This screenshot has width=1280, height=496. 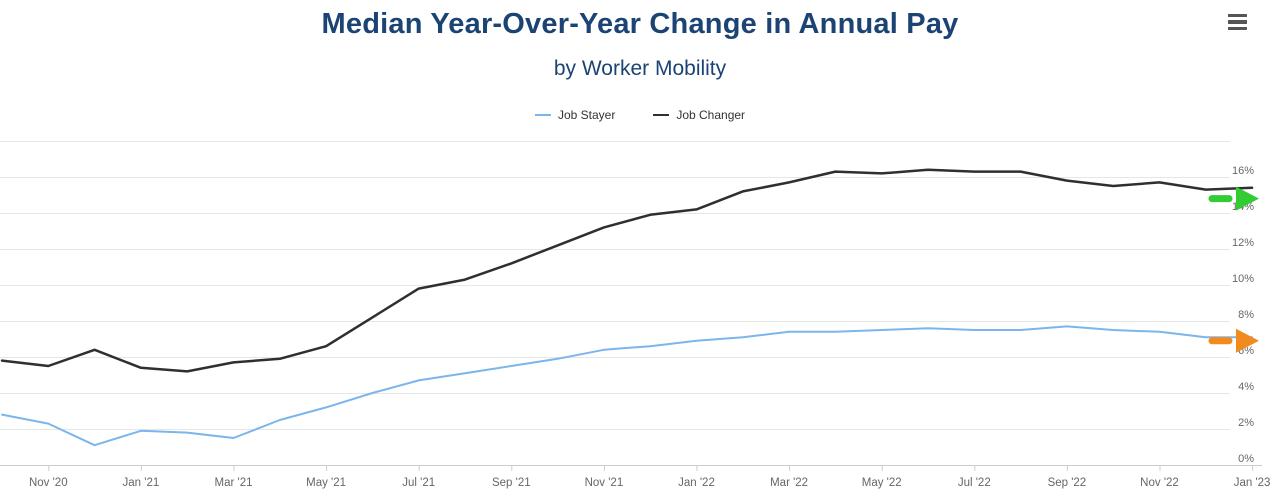 What do you see at coordinates (542, 115) in the screenshot?
I see `job-stayer-line-icon` at bounding box center [542, 115].